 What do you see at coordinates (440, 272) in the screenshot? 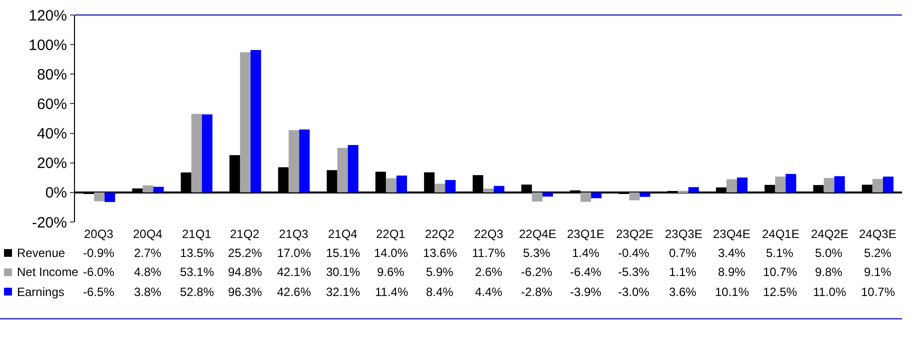
I see `data-label: 5.9%` at bounding box center [440, 272].